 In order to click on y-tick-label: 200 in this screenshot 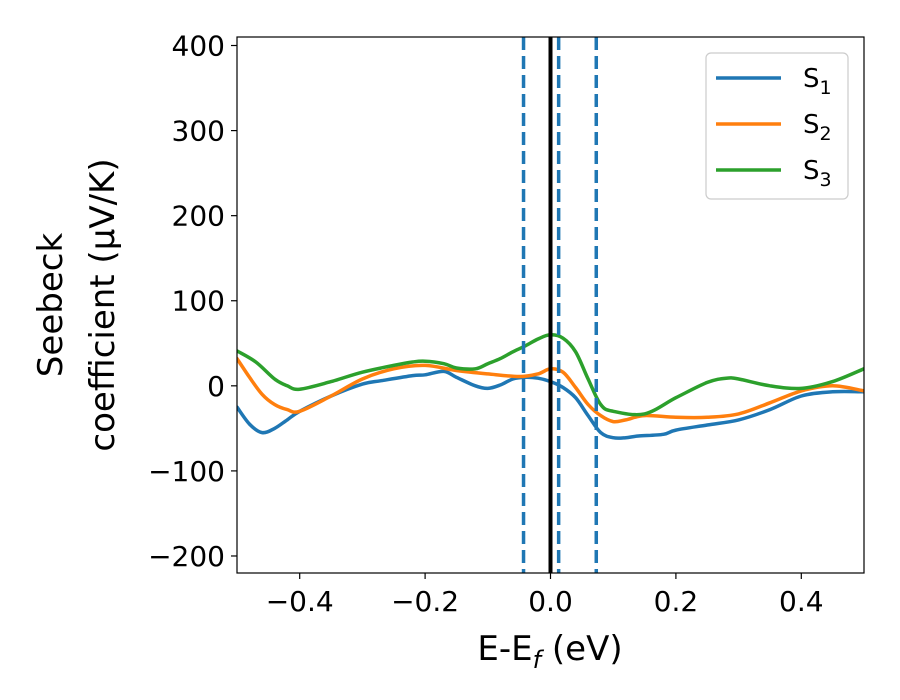, I will do `click(198, 216)`.